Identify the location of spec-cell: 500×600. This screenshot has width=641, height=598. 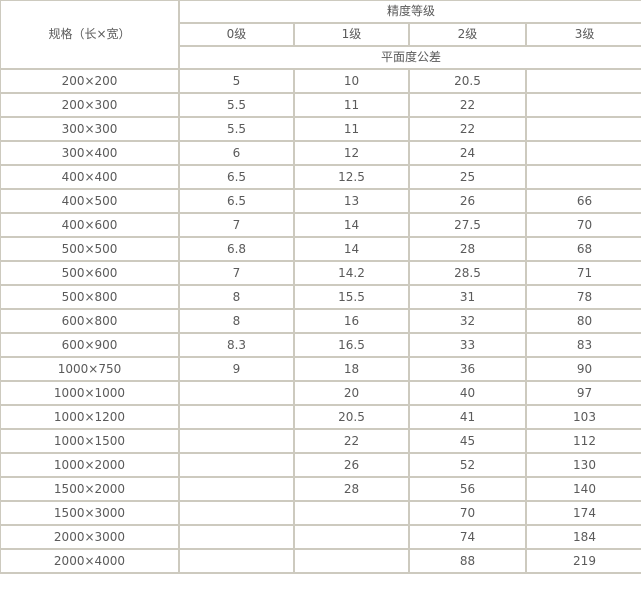
(90, 273).